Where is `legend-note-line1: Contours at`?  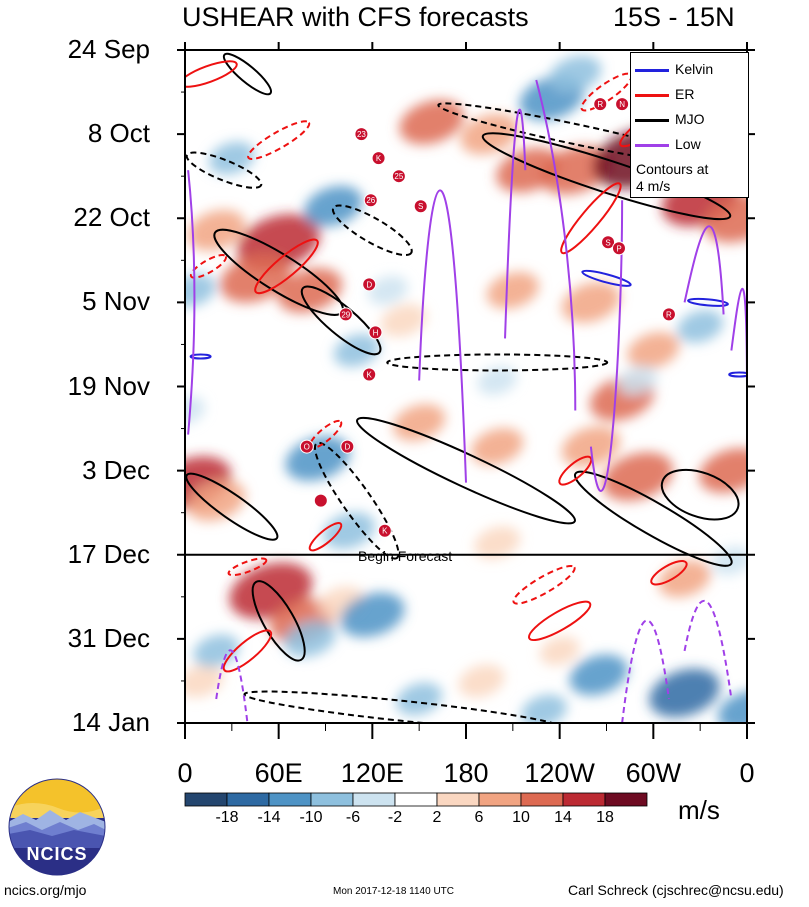
legend-note-line1: Contours at is located at coordinates (672, 169).